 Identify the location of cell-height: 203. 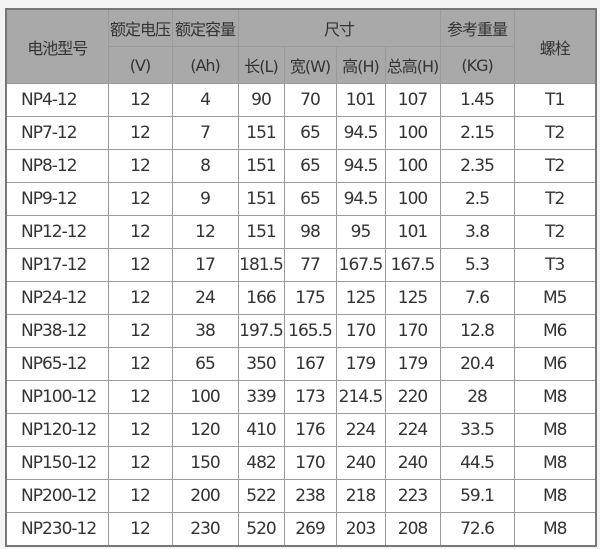
(360, 529).